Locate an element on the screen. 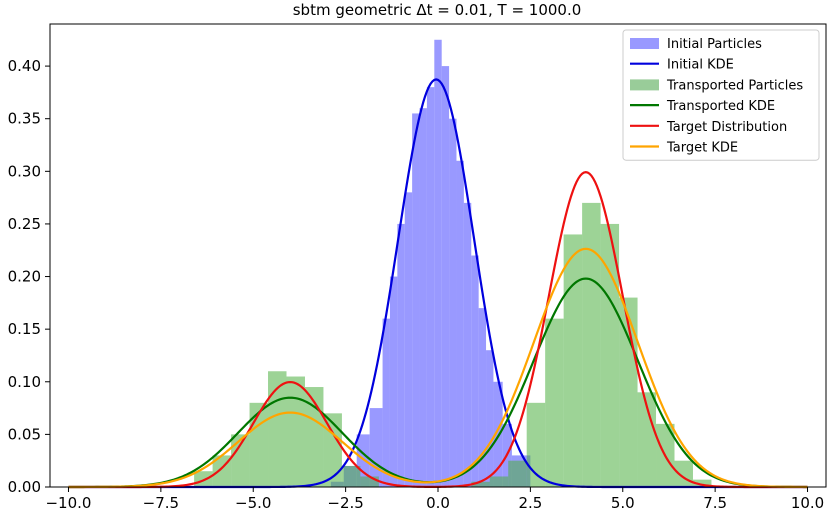 The width and height of the screenshot is (835, 514). legend-box is located at coordinates (721, 95).